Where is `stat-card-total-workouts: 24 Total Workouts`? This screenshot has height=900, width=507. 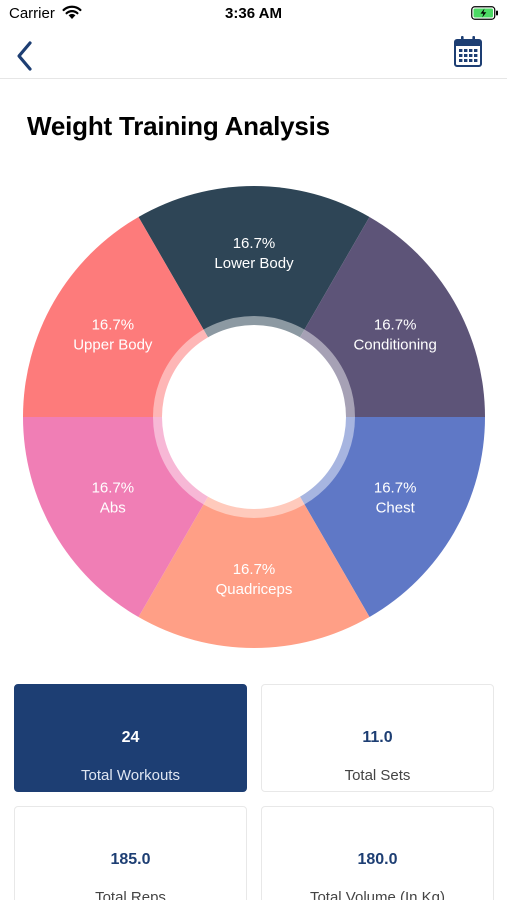
stat-card-total-workouts: 24 Total Workouts is located at coordinates (130, 738).